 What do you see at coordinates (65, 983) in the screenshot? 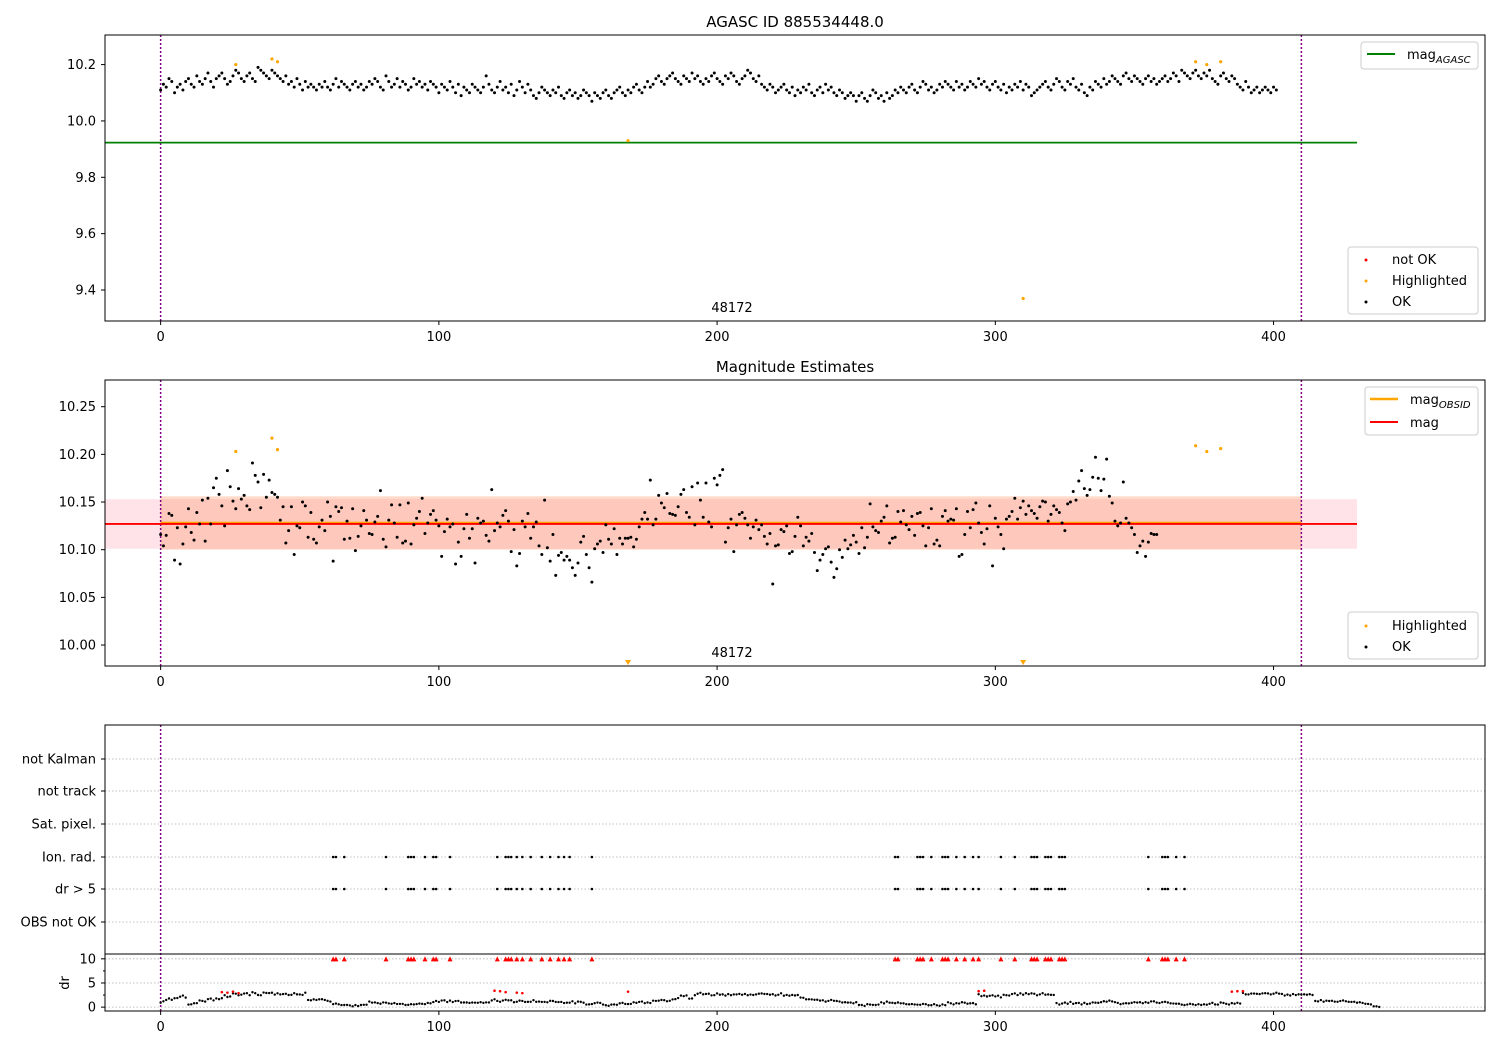
I see `dr-axis-label: dr` at bounding box center [65, 983].